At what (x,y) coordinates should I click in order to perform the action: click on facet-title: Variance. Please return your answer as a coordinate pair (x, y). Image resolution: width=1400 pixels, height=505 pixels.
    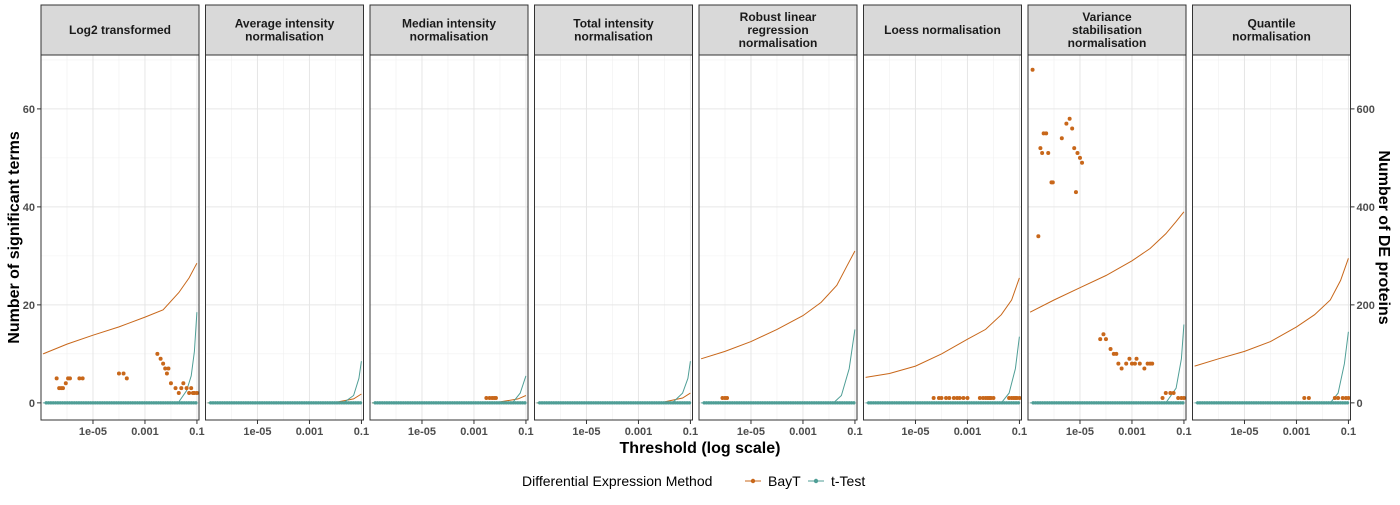
    Looking at the image, I should click on (1107, 17).